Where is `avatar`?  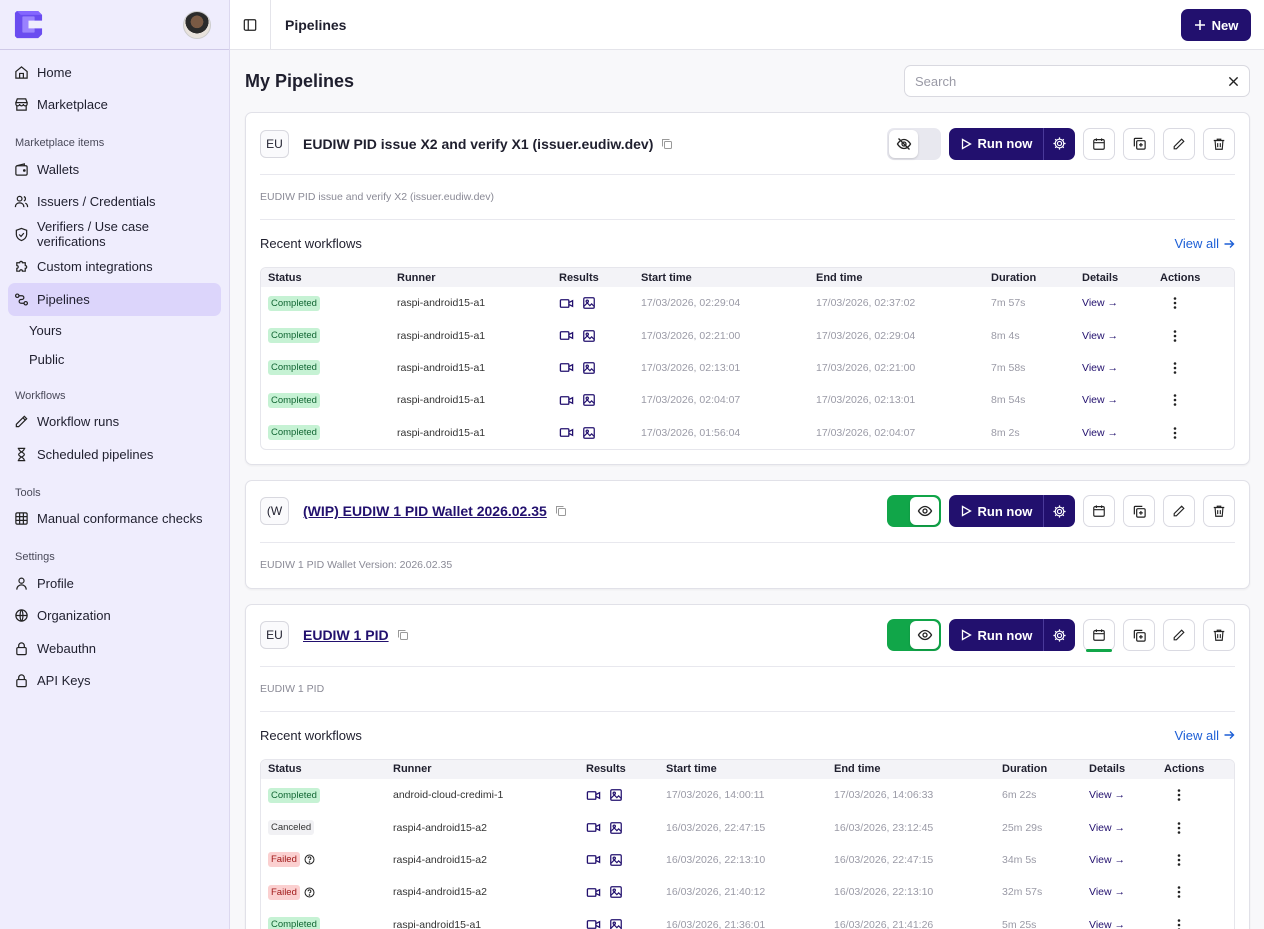
avatar is located at coordinates (197, 24).